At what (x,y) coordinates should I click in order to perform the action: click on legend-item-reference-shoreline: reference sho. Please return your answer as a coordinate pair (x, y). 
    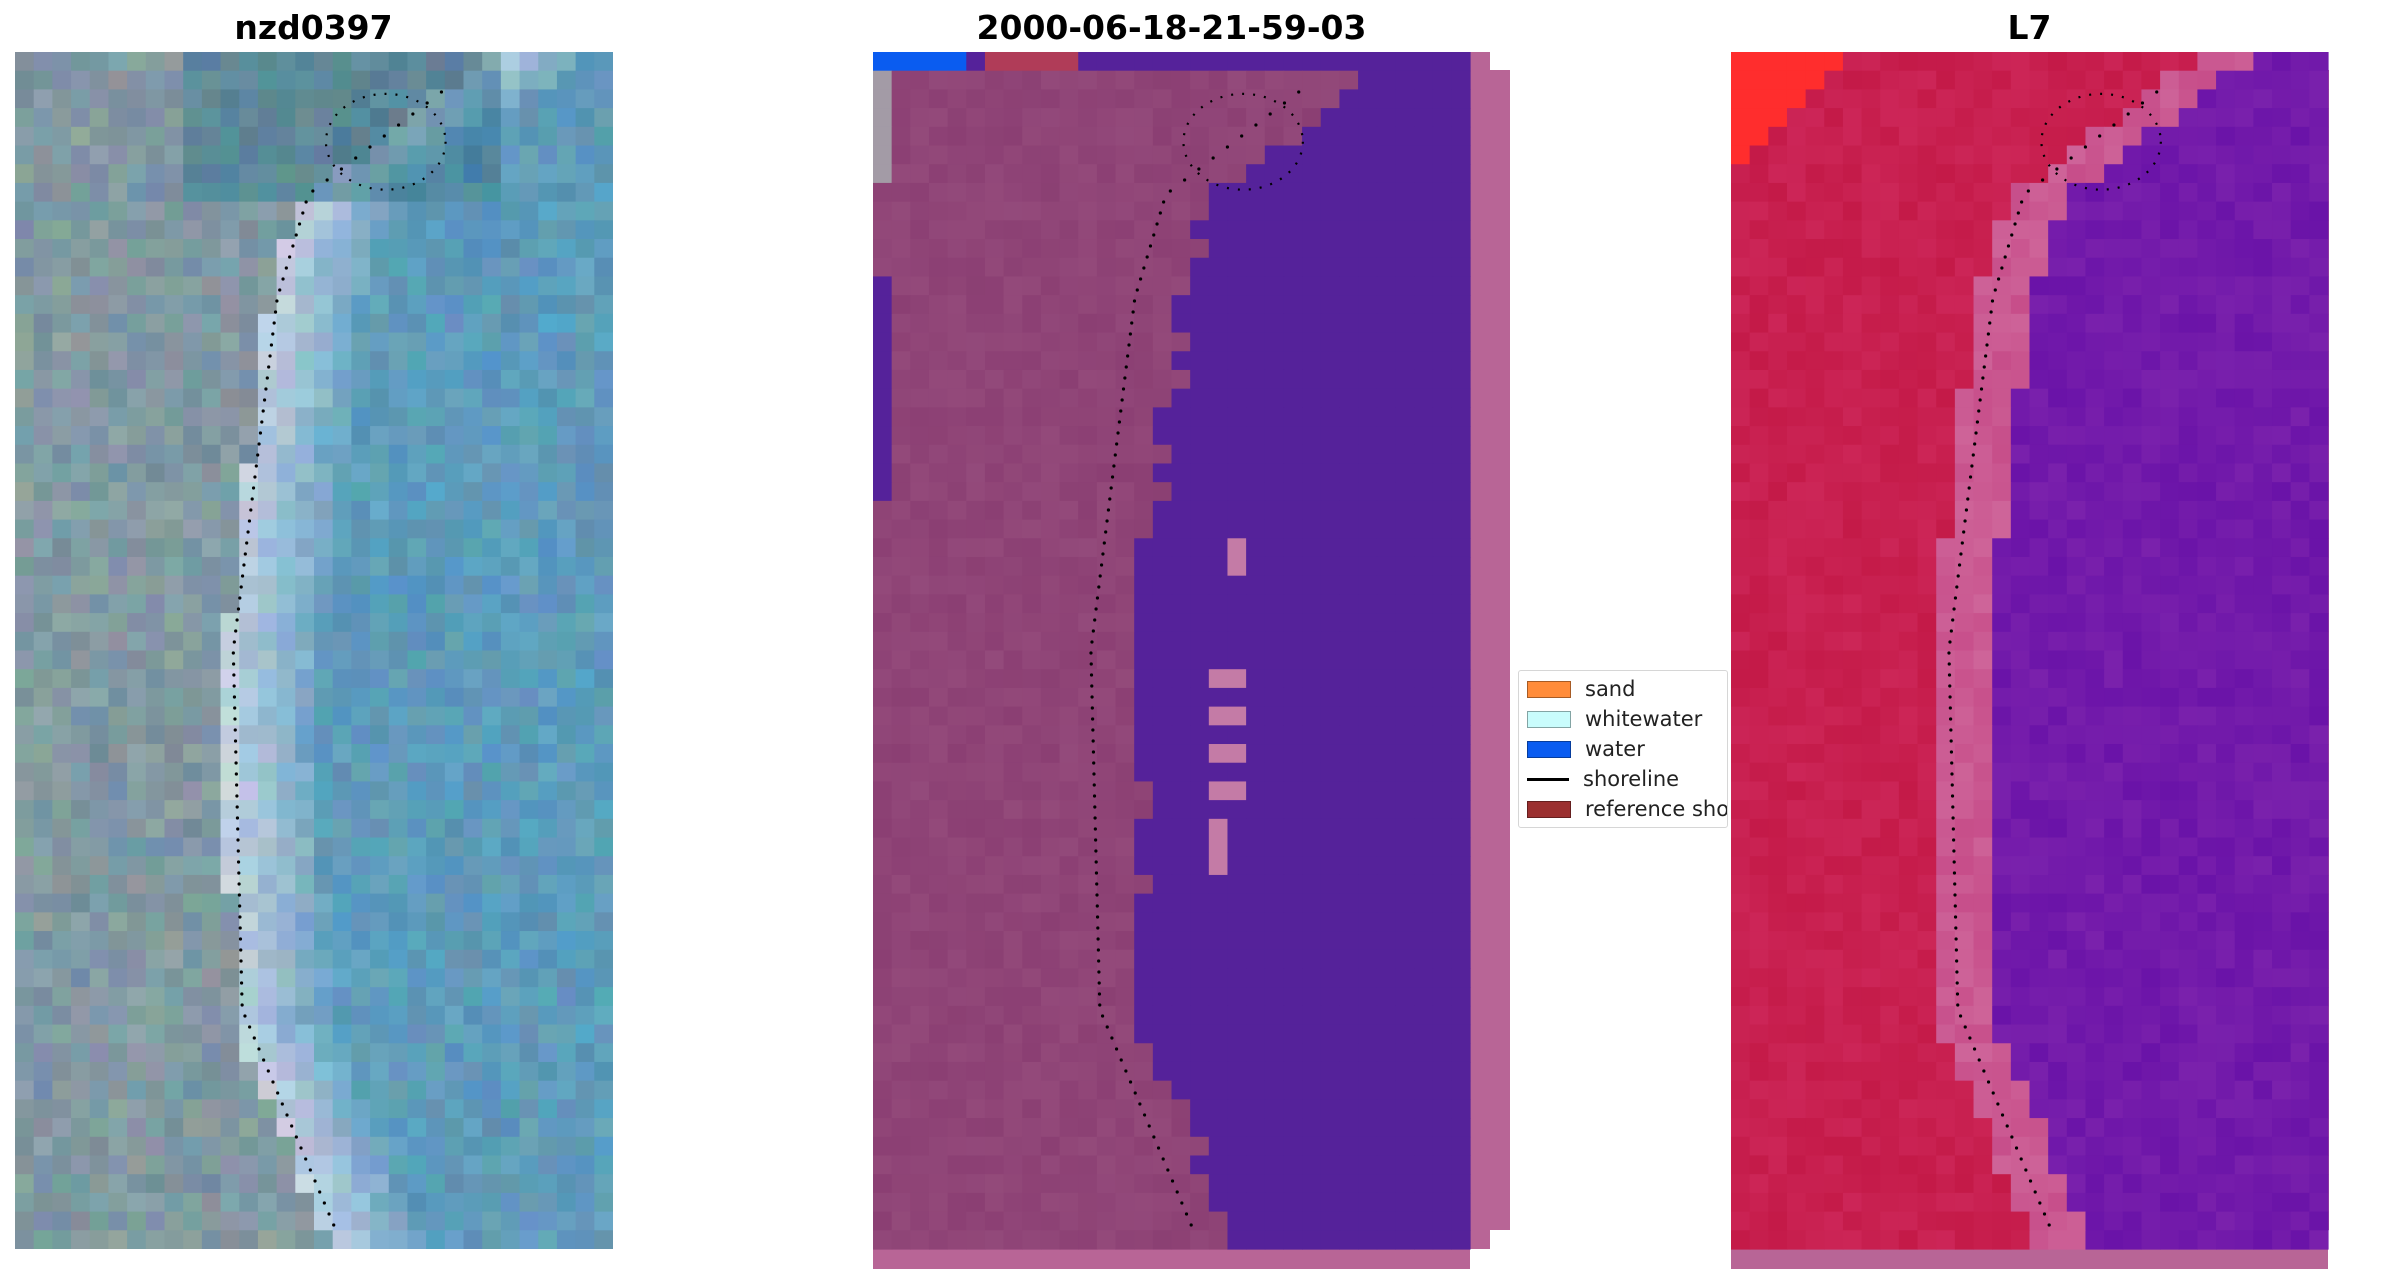
    Looking at the image, I should click on (1627, 809).